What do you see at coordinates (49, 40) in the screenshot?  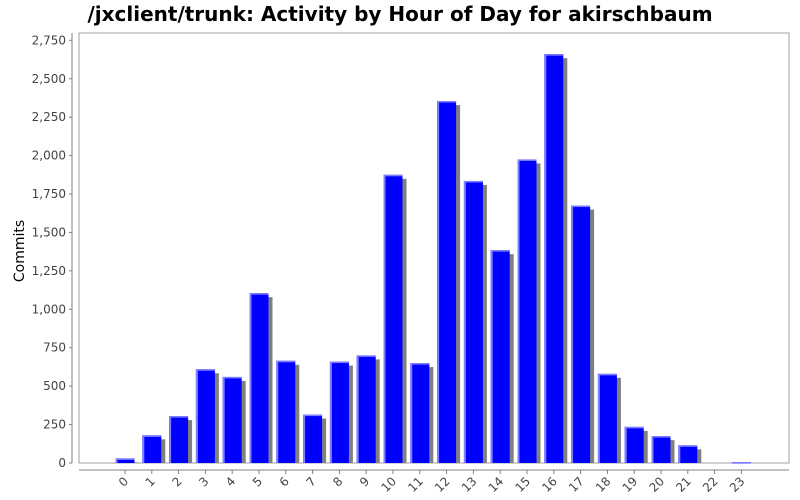 I see `y-tick-label: 2,750` at bounding box center [49, 40].